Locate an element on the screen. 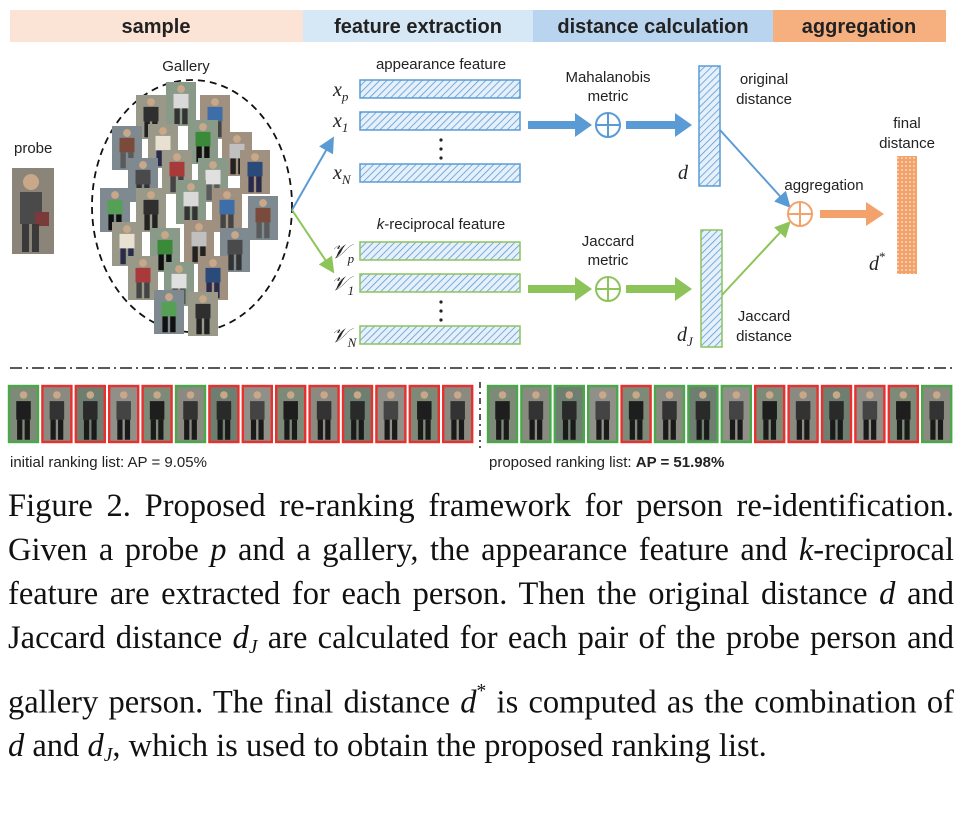 This screenshot has width=966, height=830. stage-label-aggregation: aggregation is located at coordinates (859, 27).